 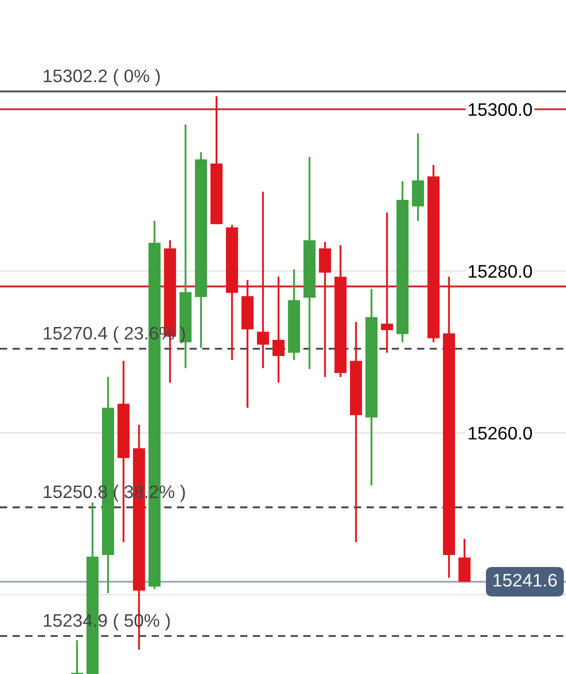 I want to click on ref-line-label: 15241.6, so click(x=525, y=580).